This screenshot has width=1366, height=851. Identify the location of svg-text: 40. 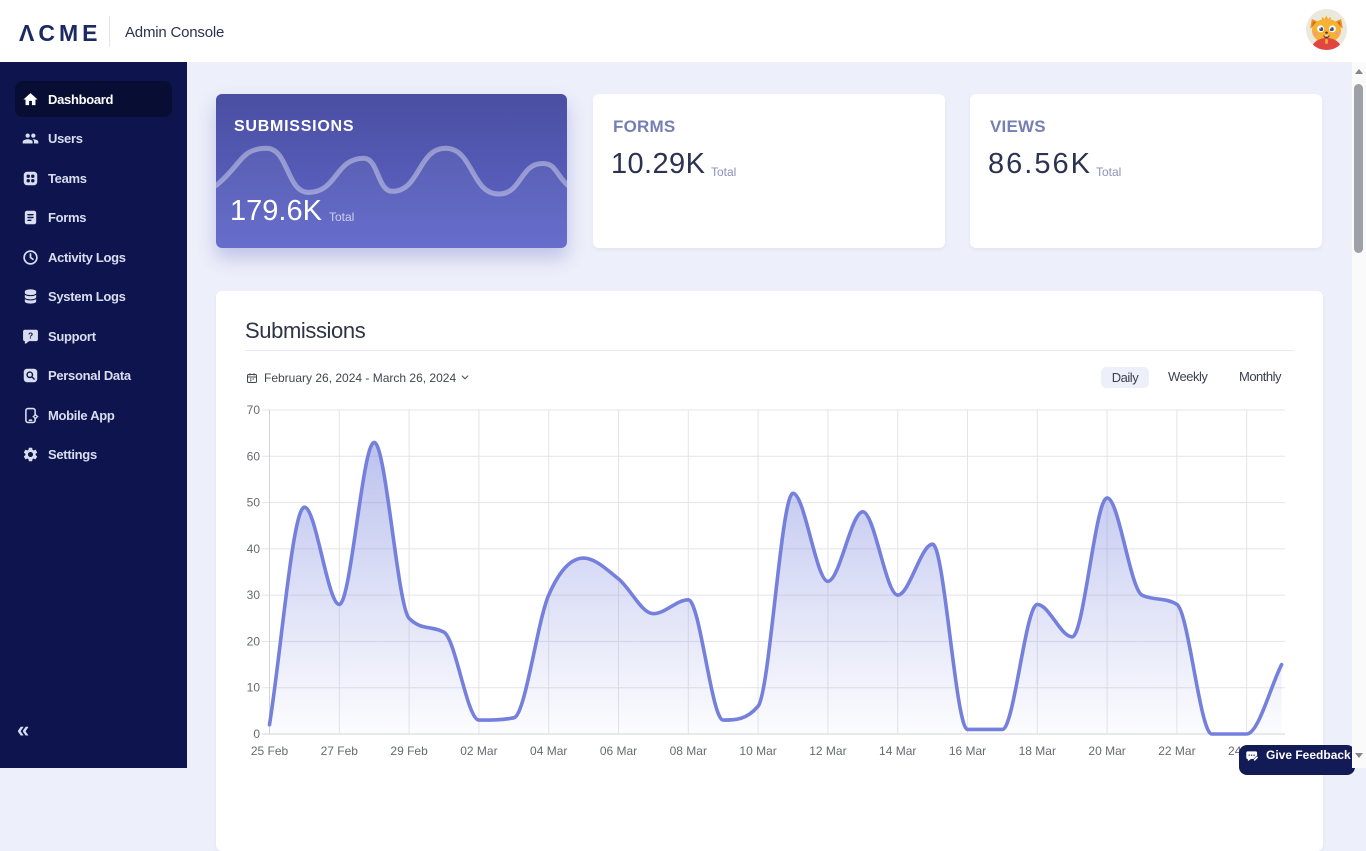
(254, 549).